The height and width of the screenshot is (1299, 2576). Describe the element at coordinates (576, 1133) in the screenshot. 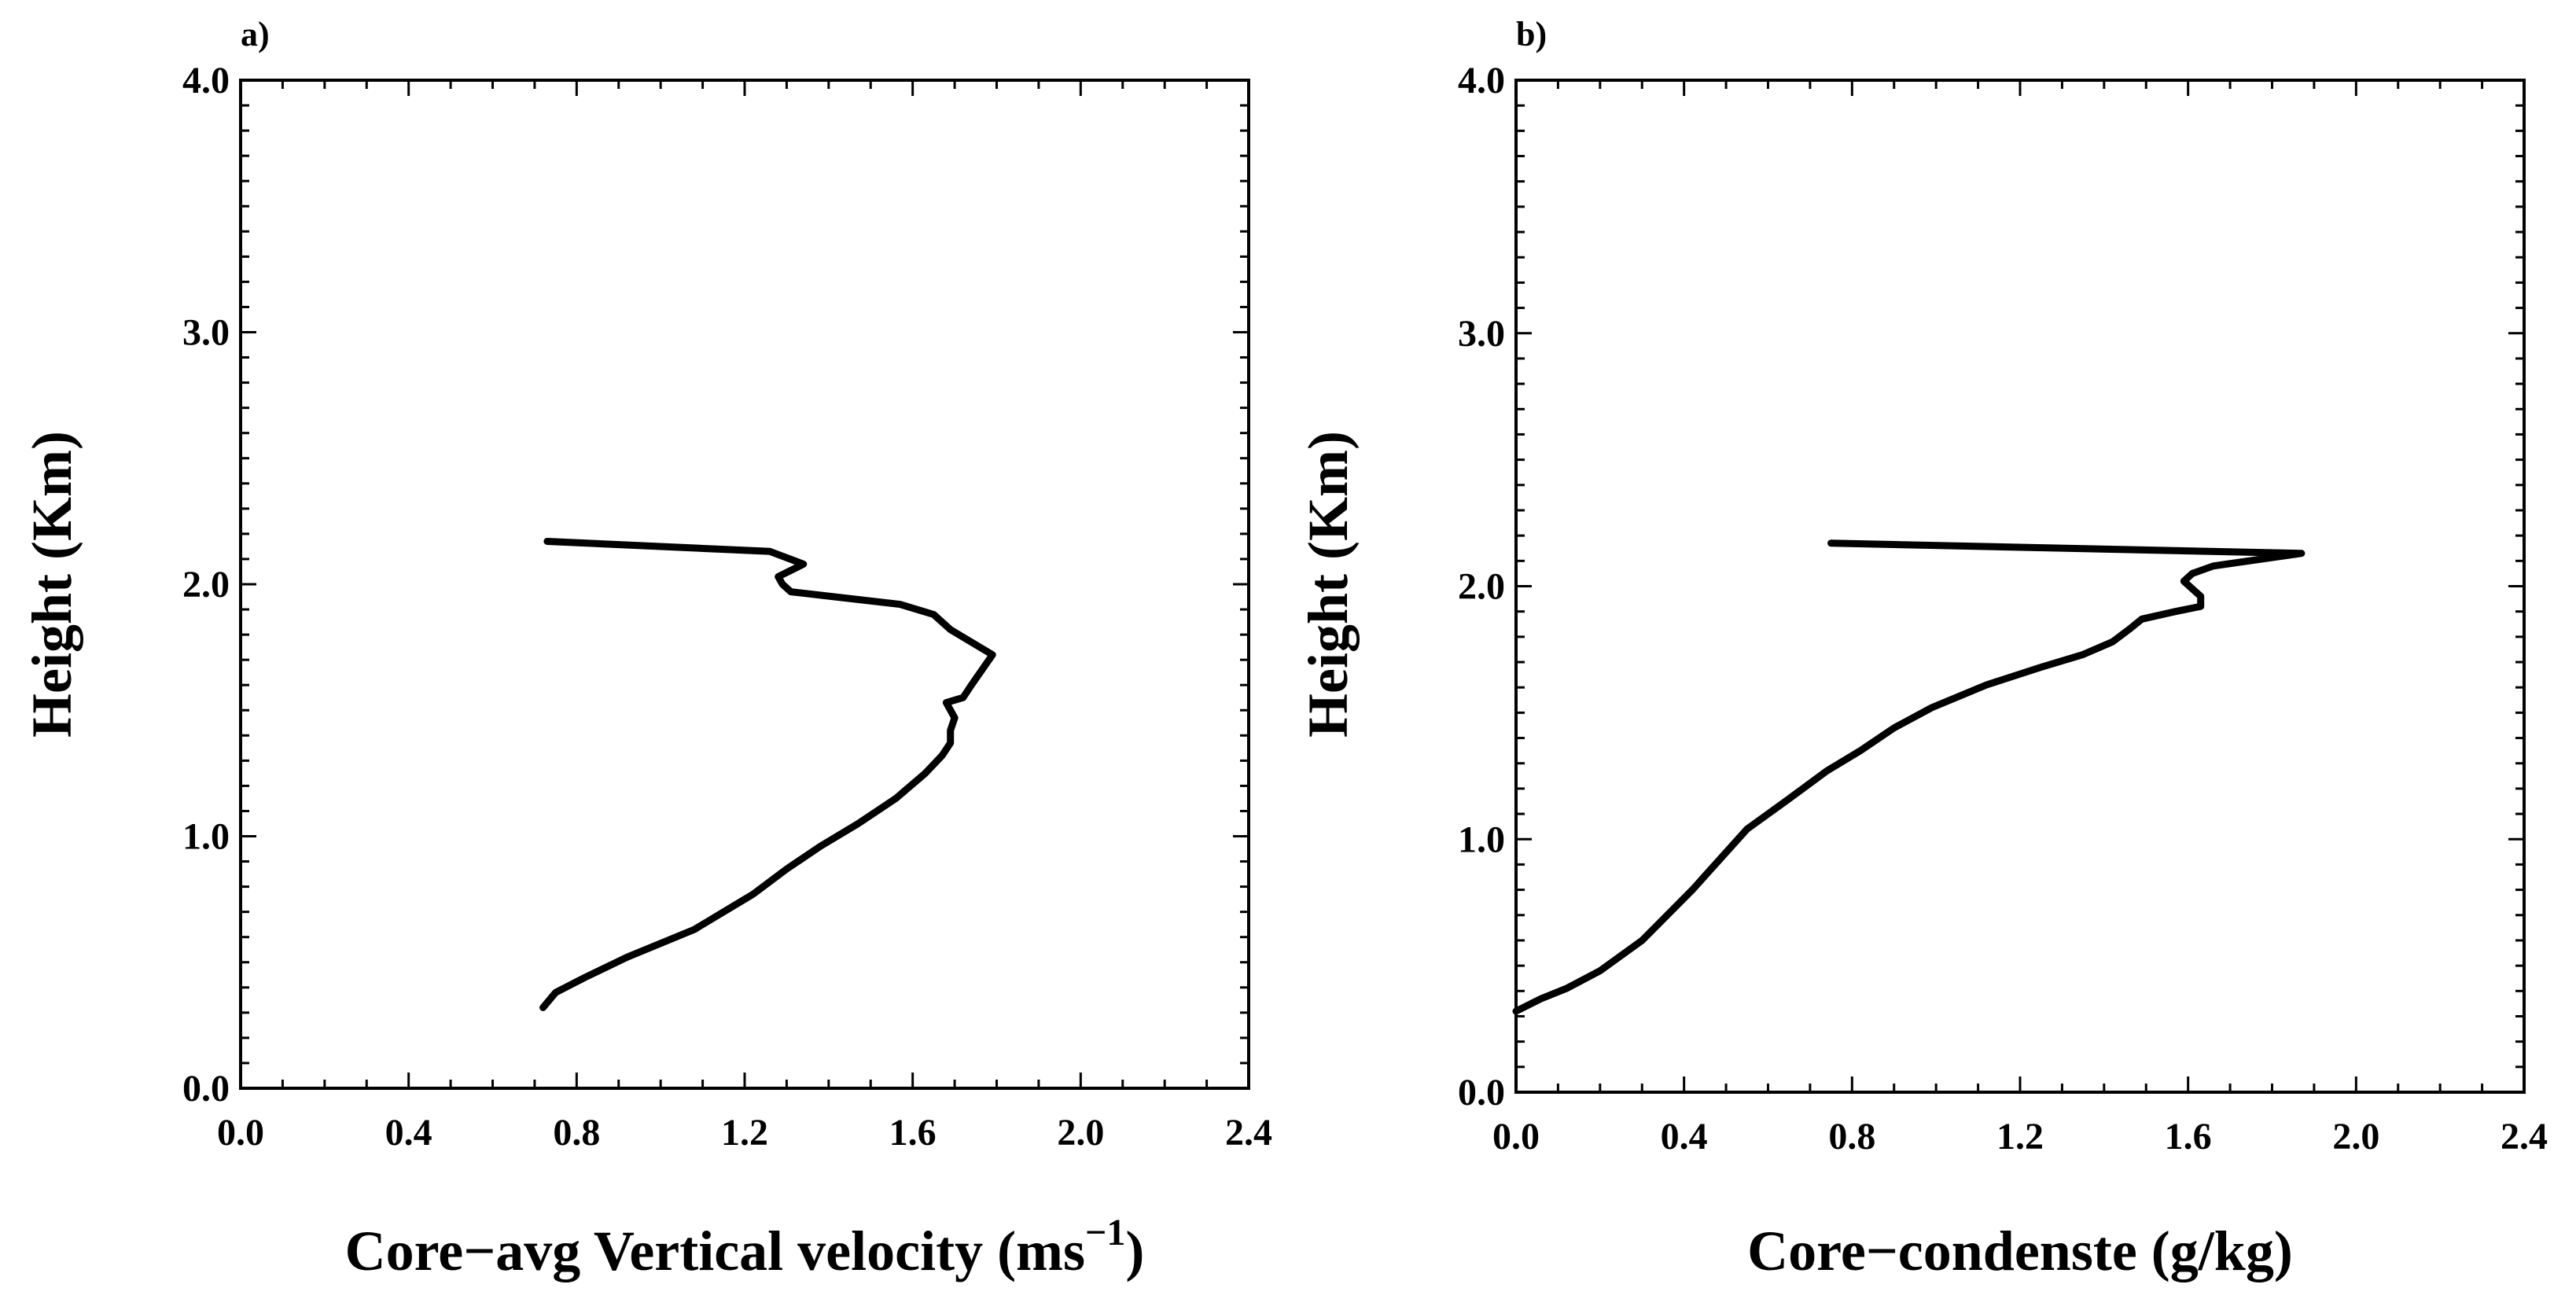

I see `x-tick-label-a: 0.8` at that location.